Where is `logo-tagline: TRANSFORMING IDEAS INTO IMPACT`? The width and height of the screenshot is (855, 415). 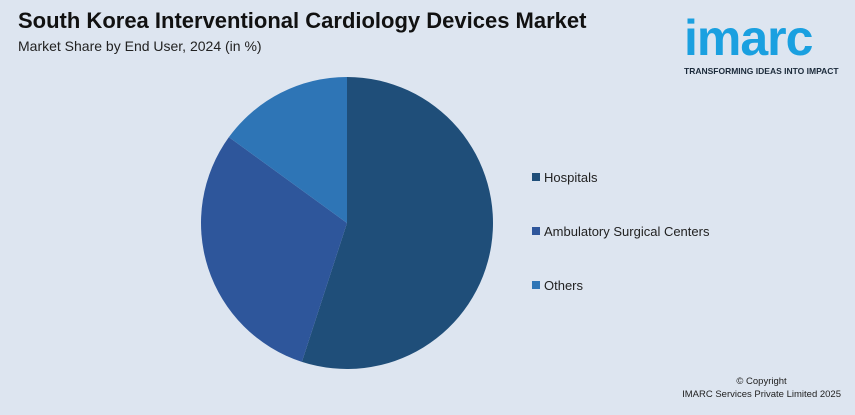
logo-tagline: TRANSFORMING IDEAS INTO IMPACT is located at coordinates (761, 71).